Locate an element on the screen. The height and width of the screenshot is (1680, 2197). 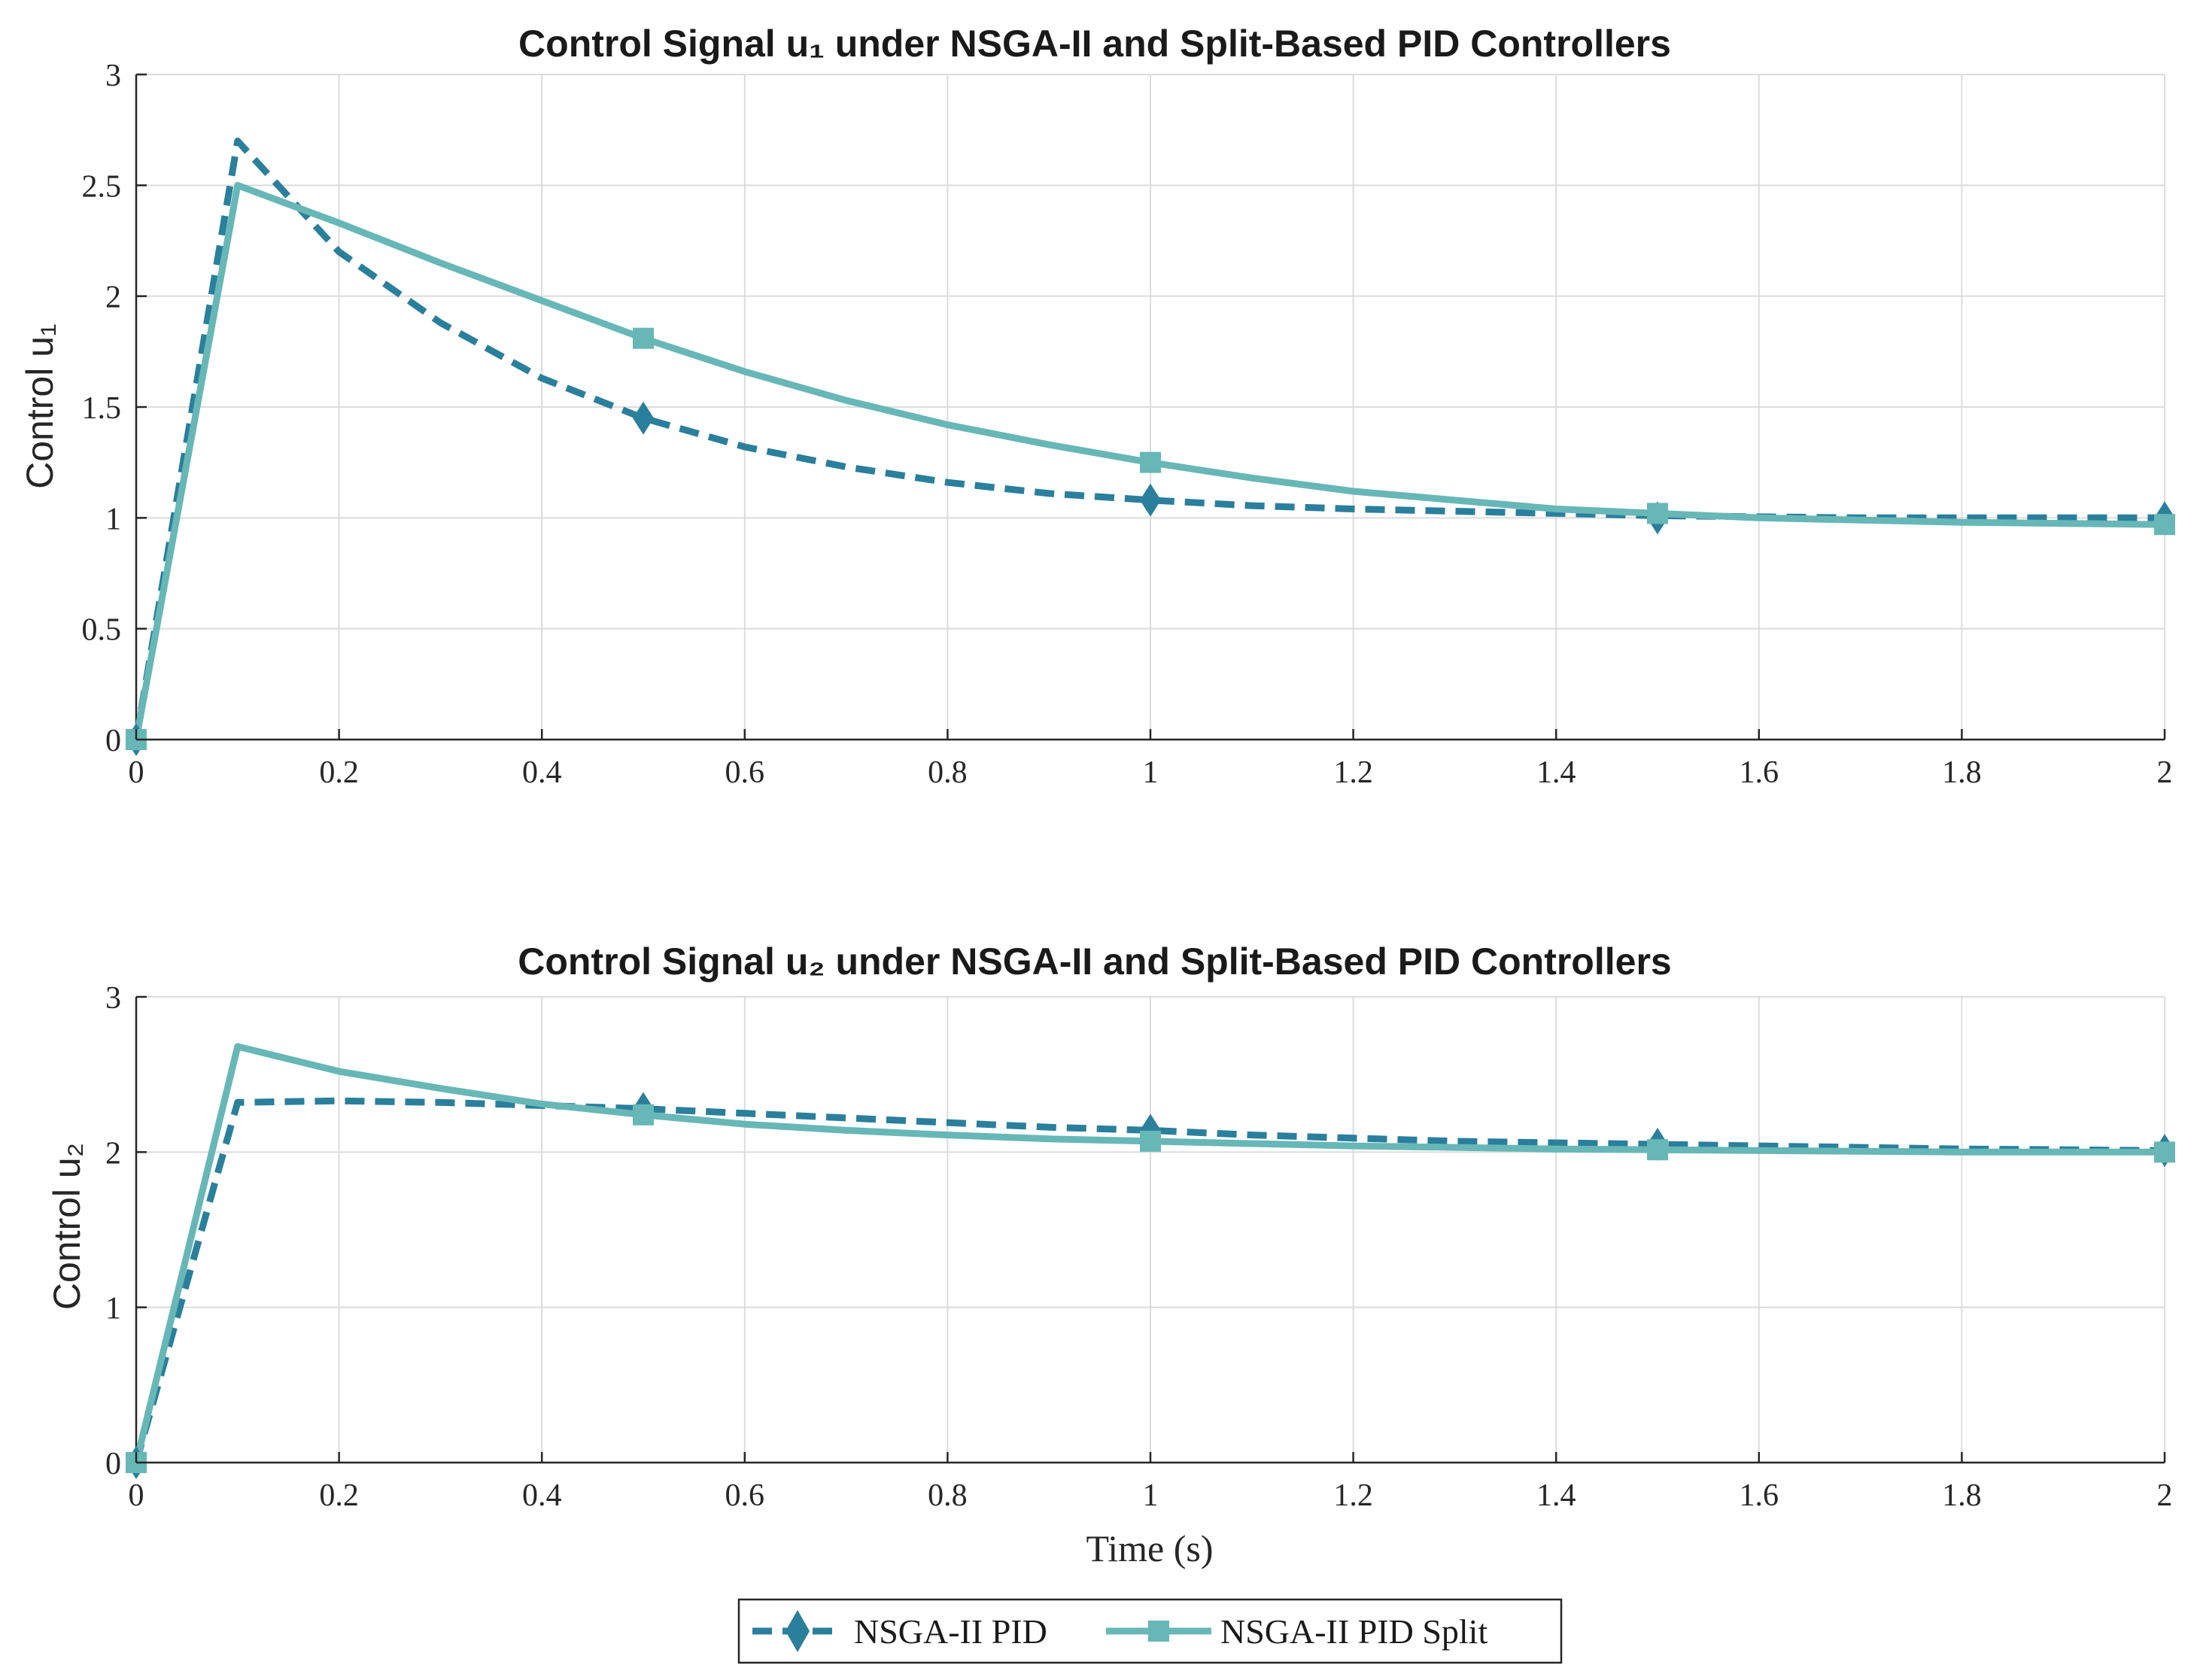
y-tick-label: 0.5 is located at coordinates (102, 630).